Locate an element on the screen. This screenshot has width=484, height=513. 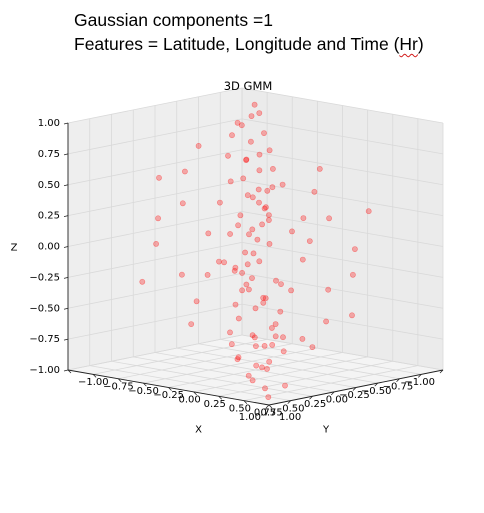
x-tick-label: 0.25 is located at coordinates (215, 404).